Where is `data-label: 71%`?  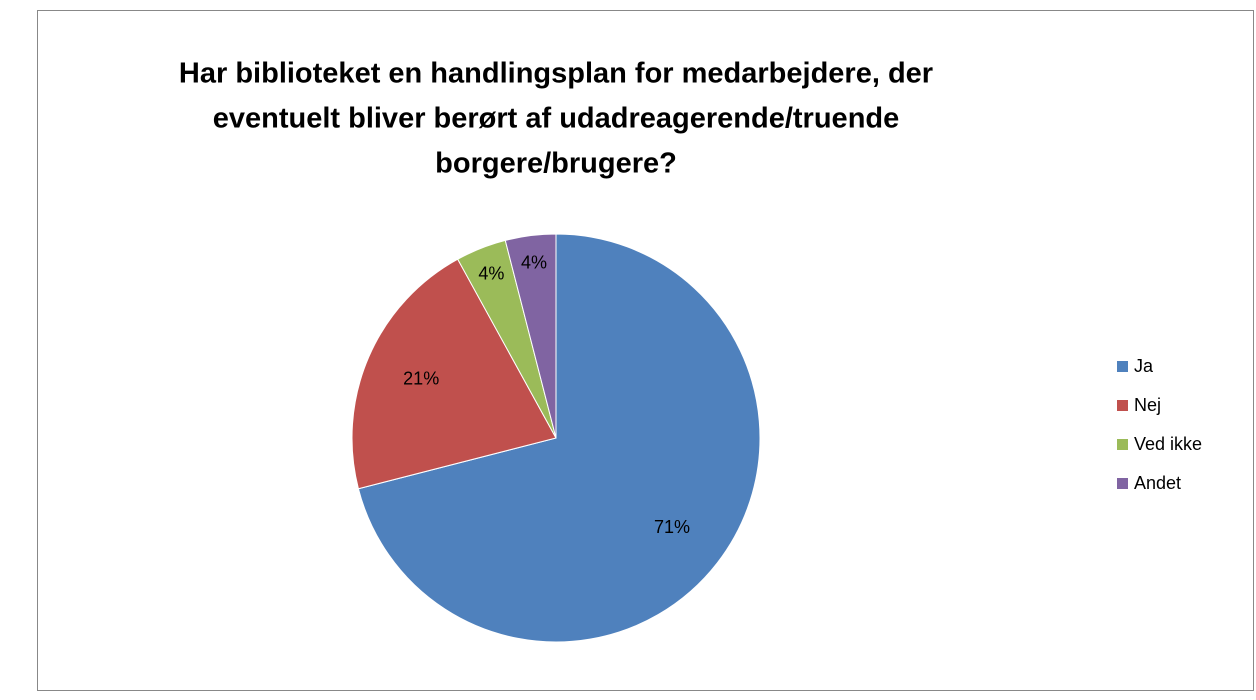 data-label: 71% is located at coordinates (672, 527).